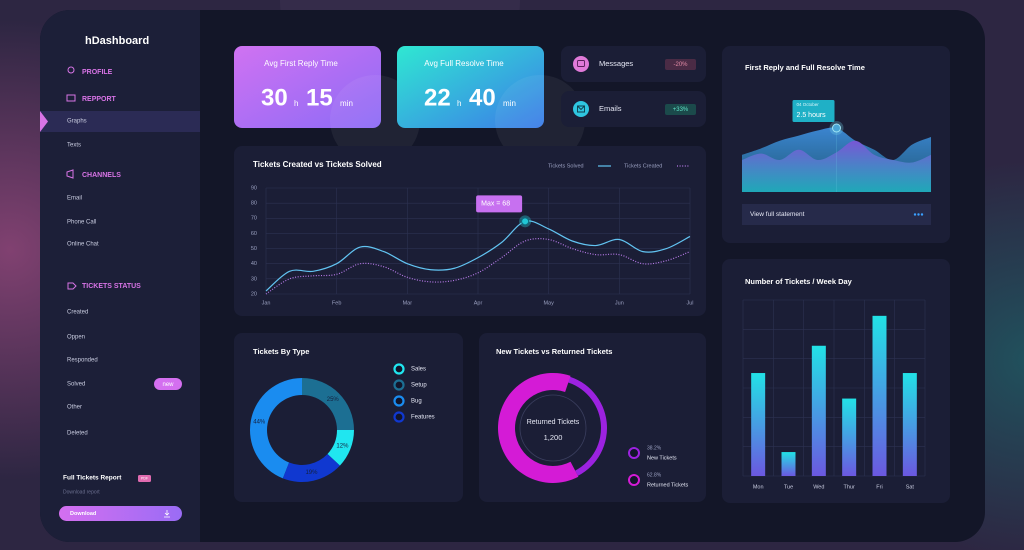  Describe the element at coordinates (77, 313) in the screenshot. I see `menu-item: Created` at that location.